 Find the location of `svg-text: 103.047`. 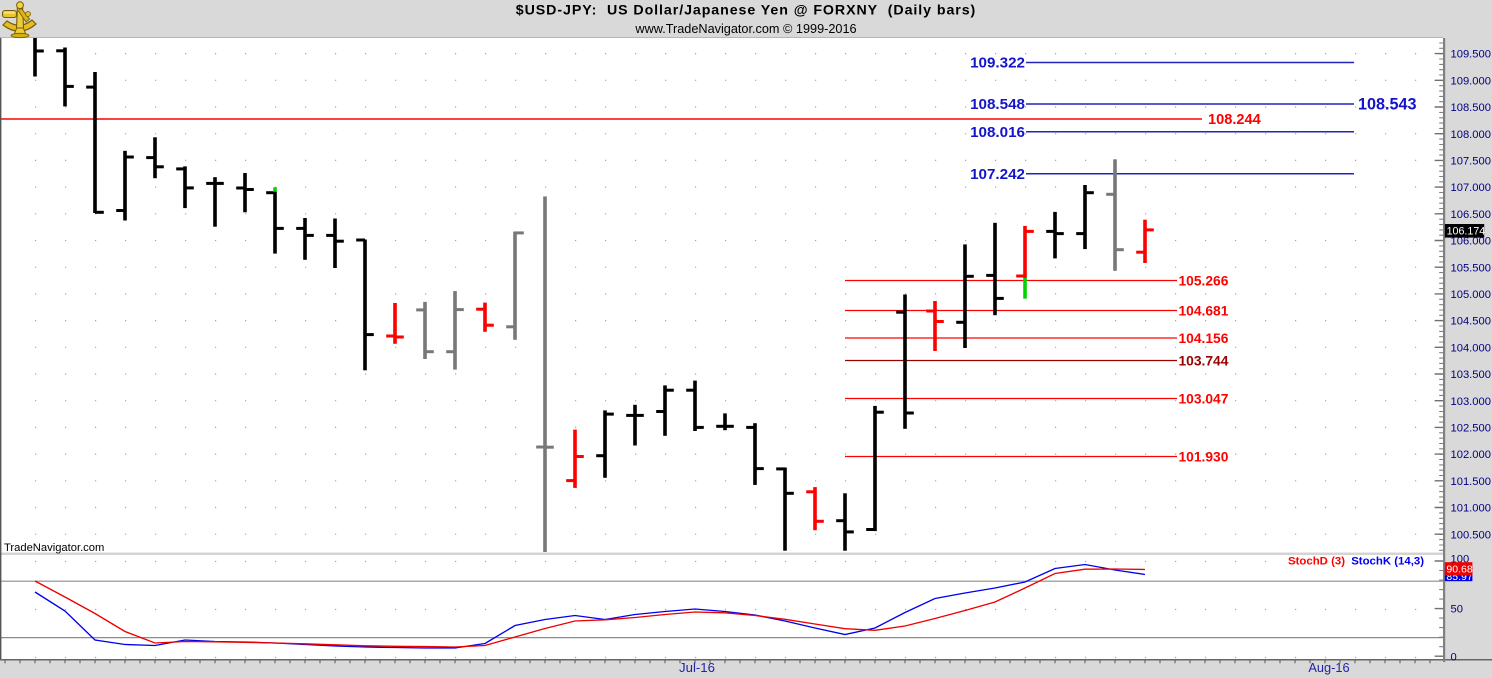

svg-text: 103.047 is located at coordinates (1204, 398).